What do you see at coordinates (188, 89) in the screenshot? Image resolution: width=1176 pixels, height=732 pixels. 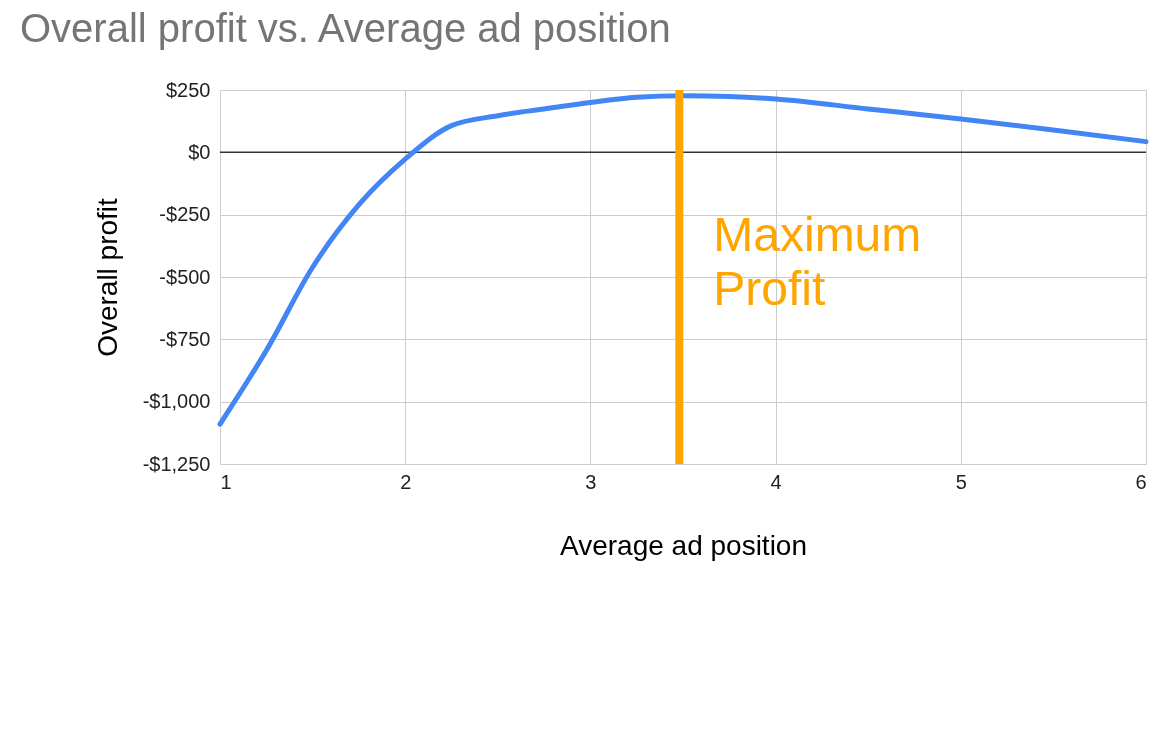 I see `y-tick-label: $250` at bounding box center [188, 89].